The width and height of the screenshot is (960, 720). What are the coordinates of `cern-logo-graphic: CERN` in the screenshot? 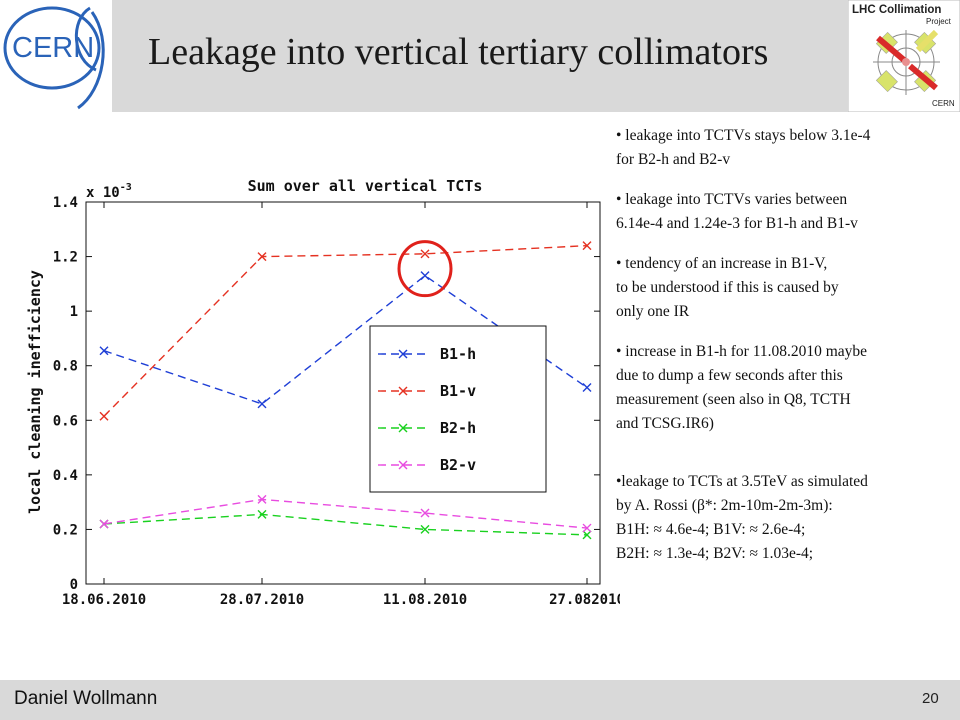 It's located at (54, 58).